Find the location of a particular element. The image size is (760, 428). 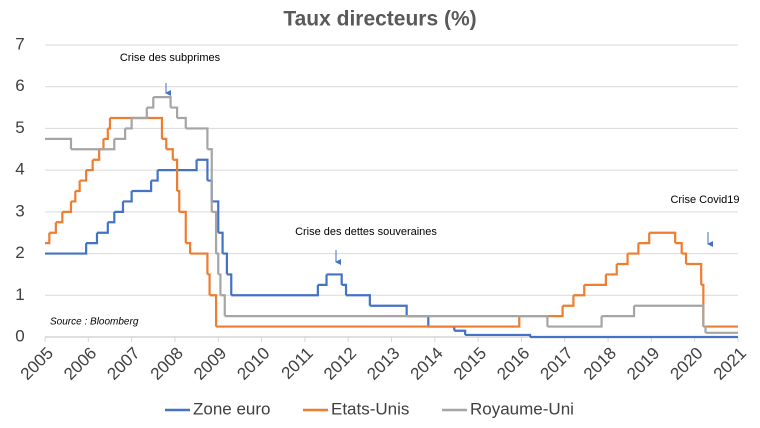

x-tick-label: 2006 is located at coordinates (80, 364).